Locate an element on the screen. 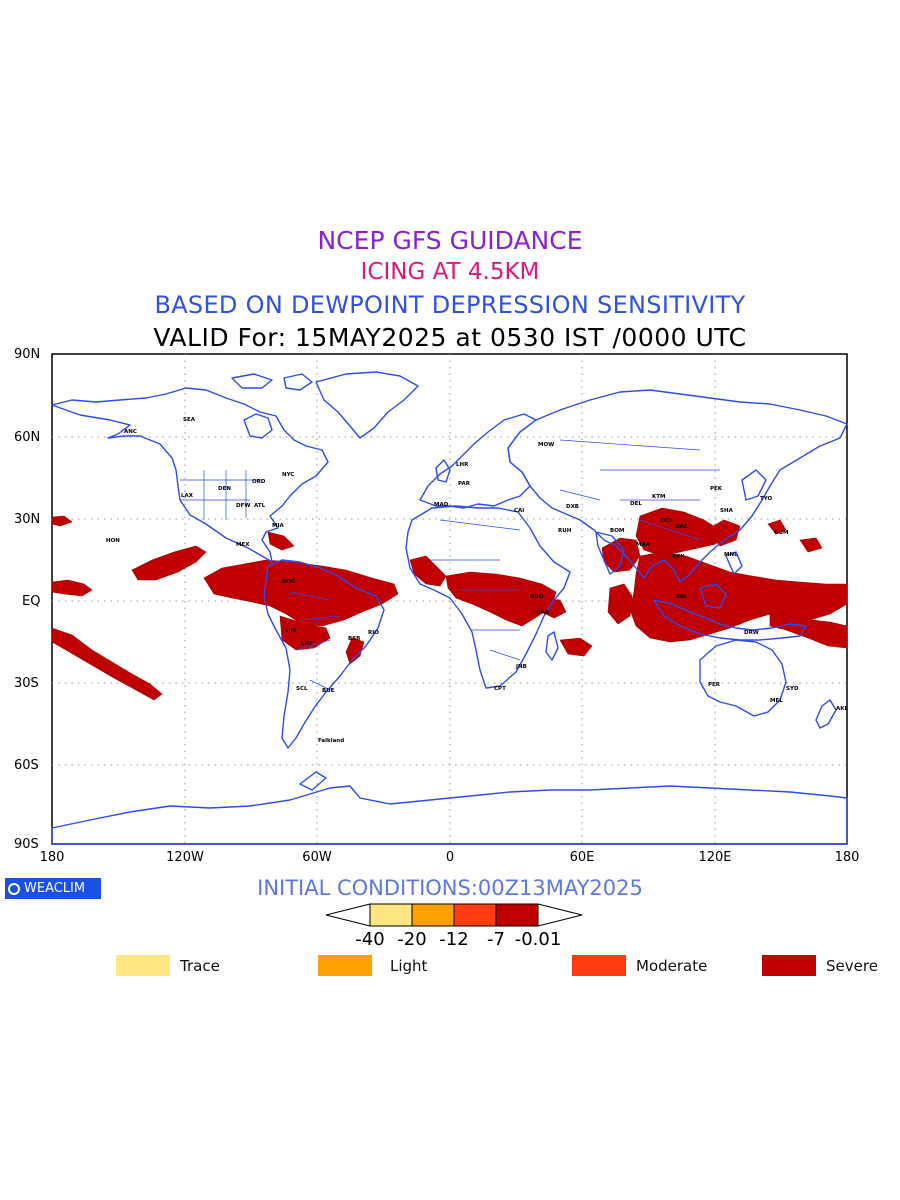  icing-region-northeast-pacific is located at coordinates (169, 563).